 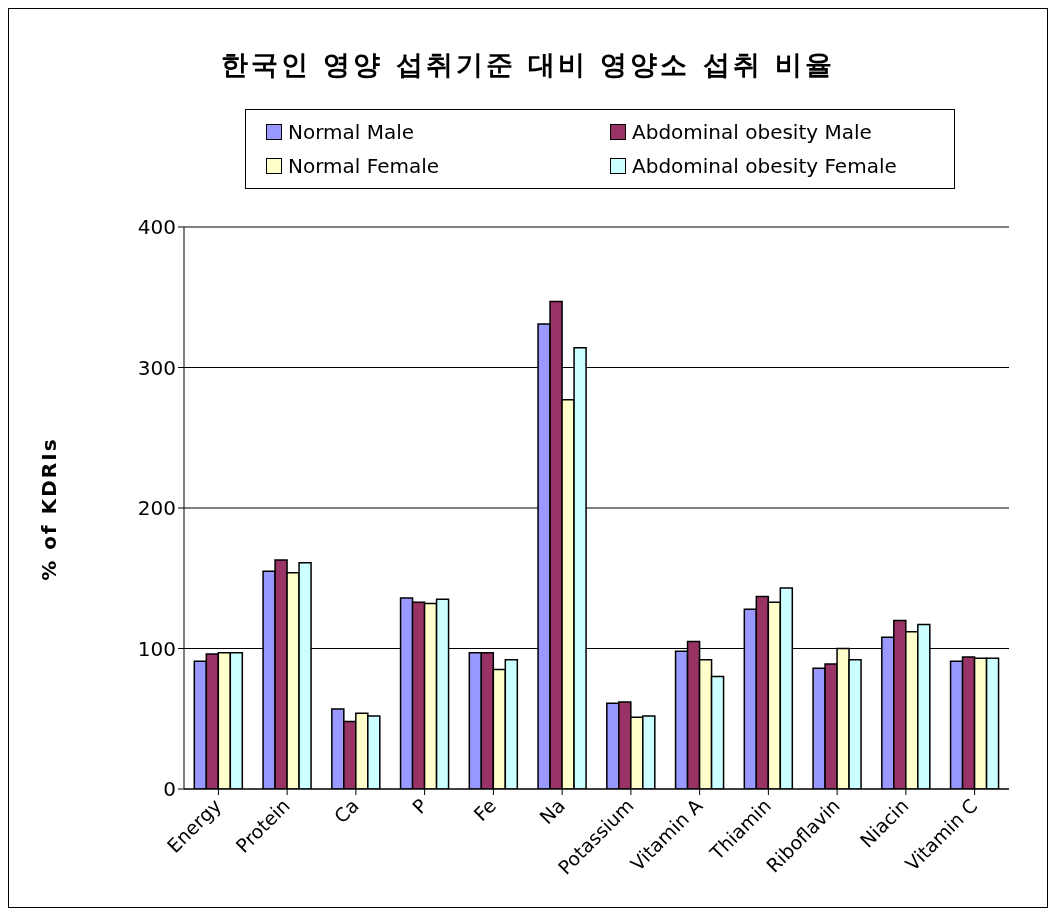 What do you see at coordinates (485, 810) in the screenshot?
I see `x-tick-label: Fe` at bounding box center [485, 810].